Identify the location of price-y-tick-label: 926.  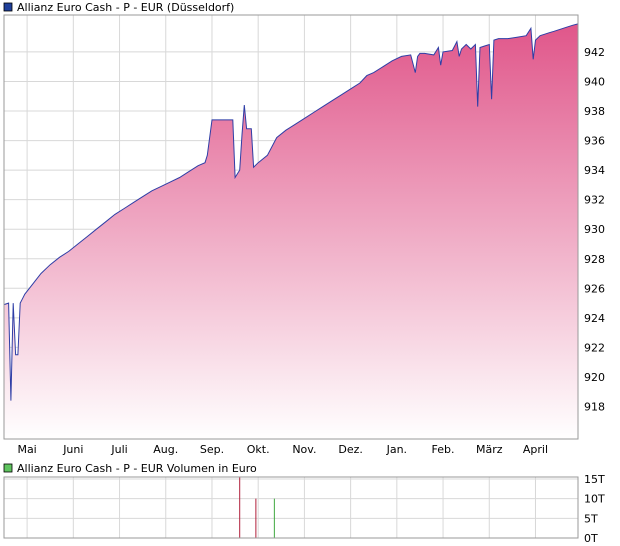
(594, 288).